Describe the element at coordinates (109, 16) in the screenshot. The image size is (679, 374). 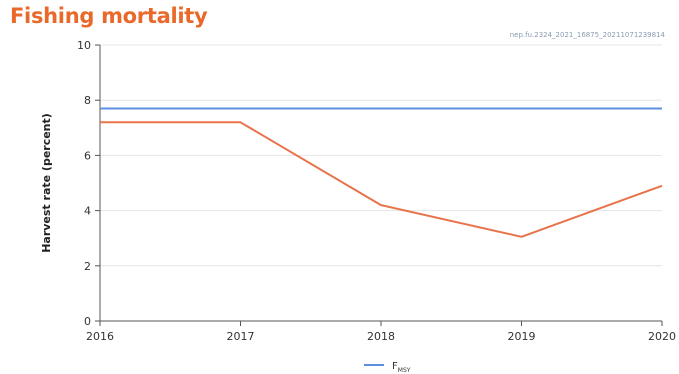
I see `chart-title: Fishing mortality` at that location.